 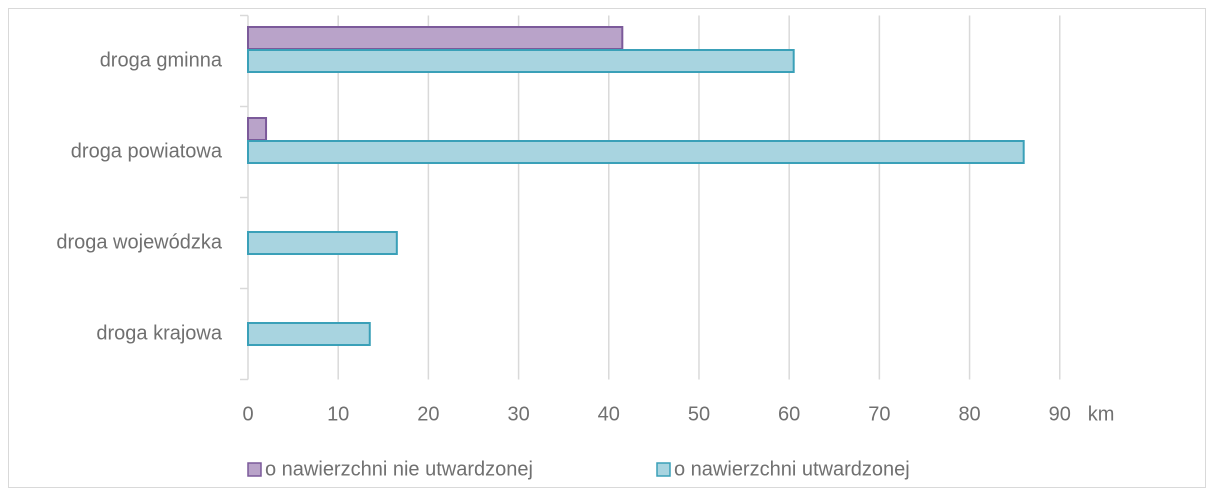 I want to click on x-tick-label: 0, so click(x=247, y=414).